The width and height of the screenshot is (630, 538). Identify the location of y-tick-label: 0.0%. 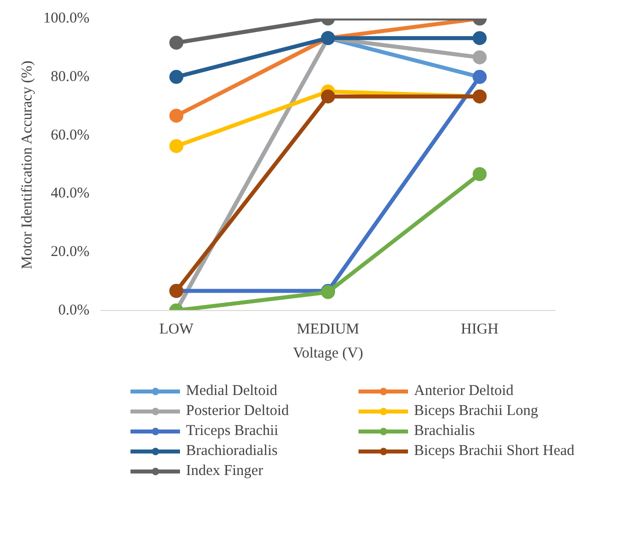
(74, 310).